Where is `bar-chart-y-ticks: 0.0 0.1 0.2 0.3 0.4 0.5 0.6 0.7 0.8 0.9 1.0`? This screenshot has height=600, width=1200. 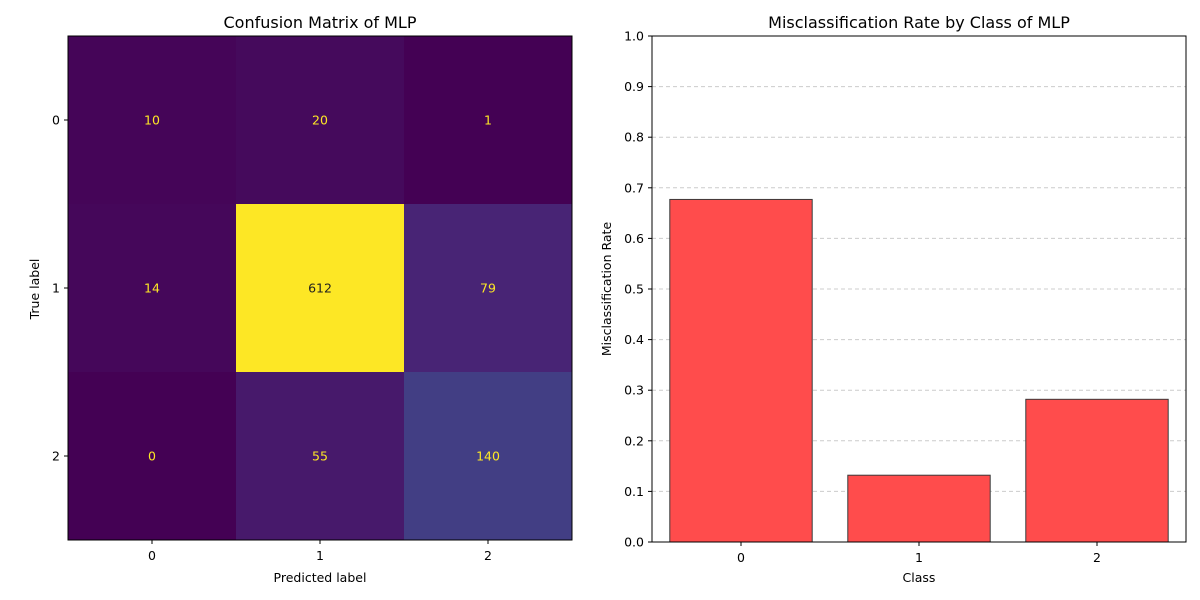 bar-chart-y-ticks: 0.0 0.1 0.2 0.3 0.4 0.5 0.6 0.7 0.8 0.9 1.0 is located at coordinates (638, 289).